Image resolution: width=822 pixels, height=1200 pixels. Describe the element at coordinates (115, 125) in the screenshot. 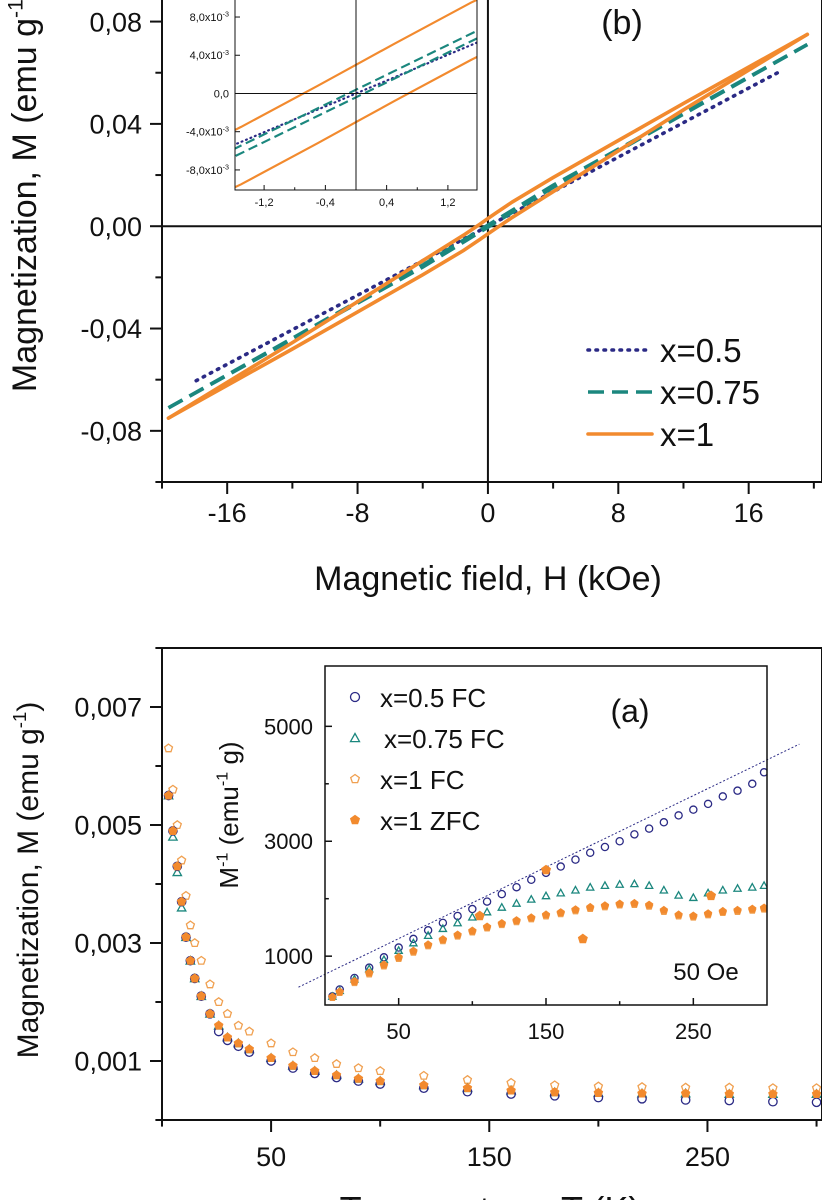

I see `y-tick-label: 0,04` at that location.